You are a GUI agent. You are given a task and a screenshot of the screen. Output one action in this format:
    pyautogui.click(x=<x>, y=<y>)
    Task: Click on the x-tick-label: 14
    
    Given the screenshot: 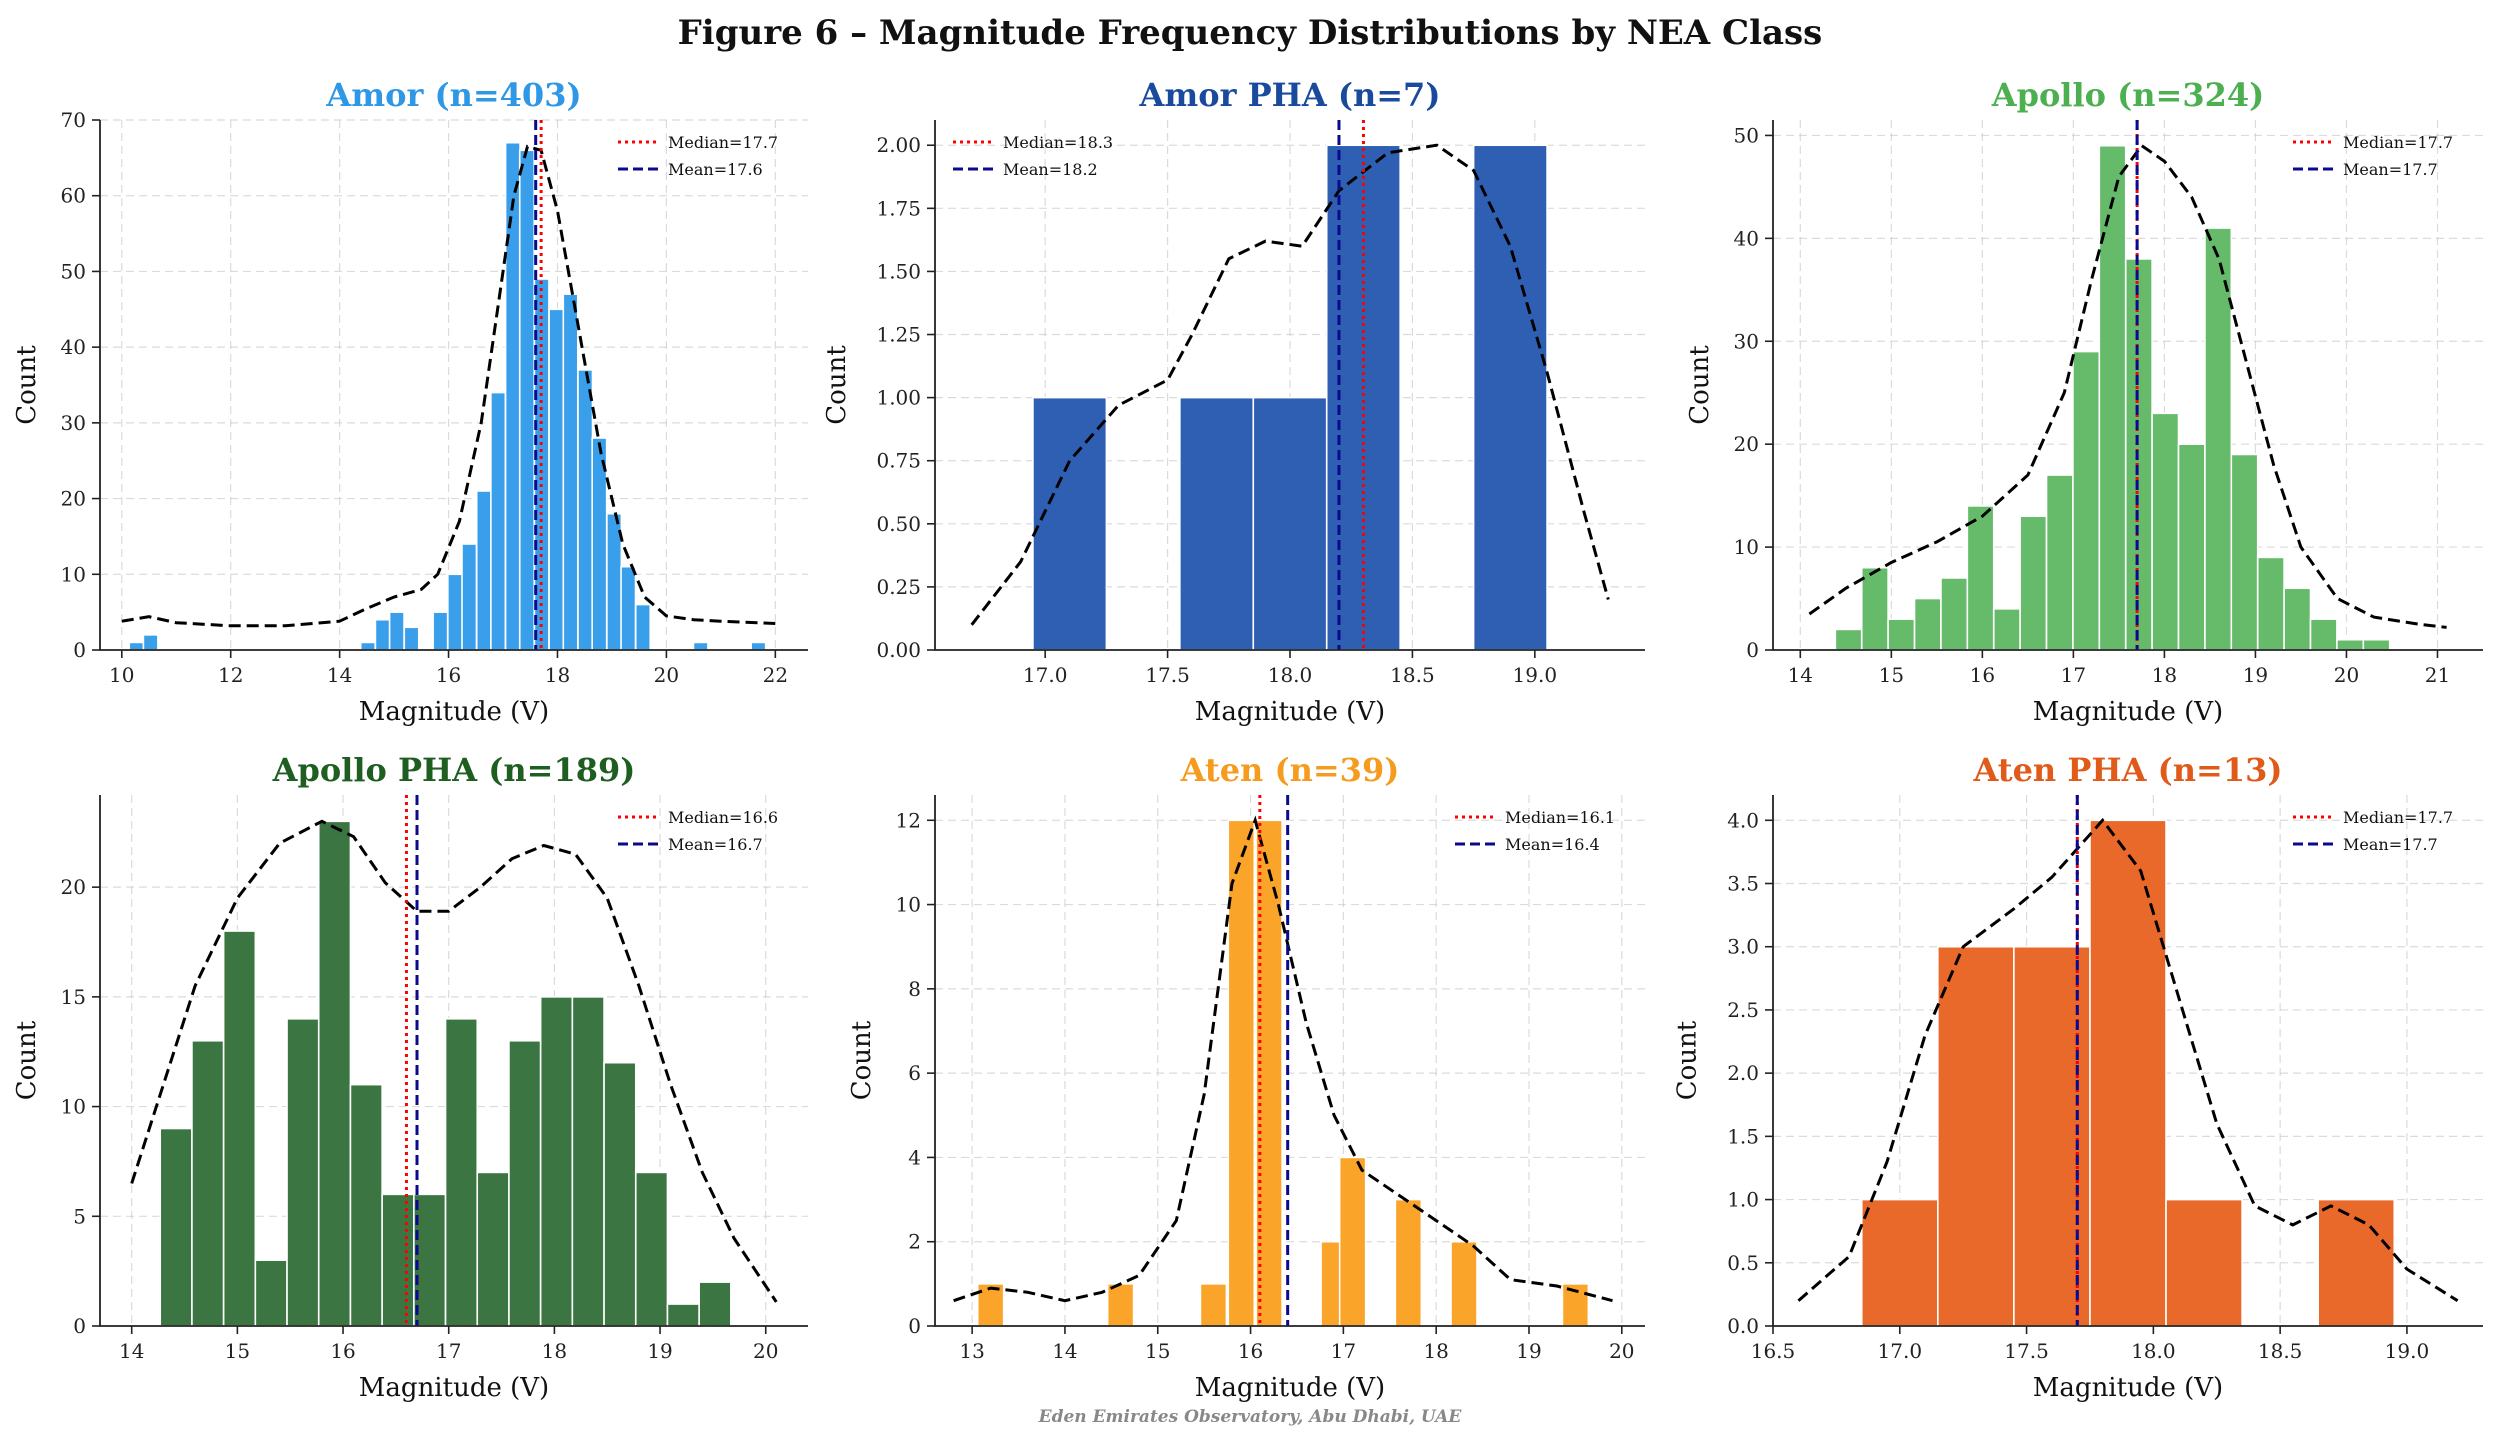 What is the action you would take?
    pyautogui.click(x=1064, y=1351)
    